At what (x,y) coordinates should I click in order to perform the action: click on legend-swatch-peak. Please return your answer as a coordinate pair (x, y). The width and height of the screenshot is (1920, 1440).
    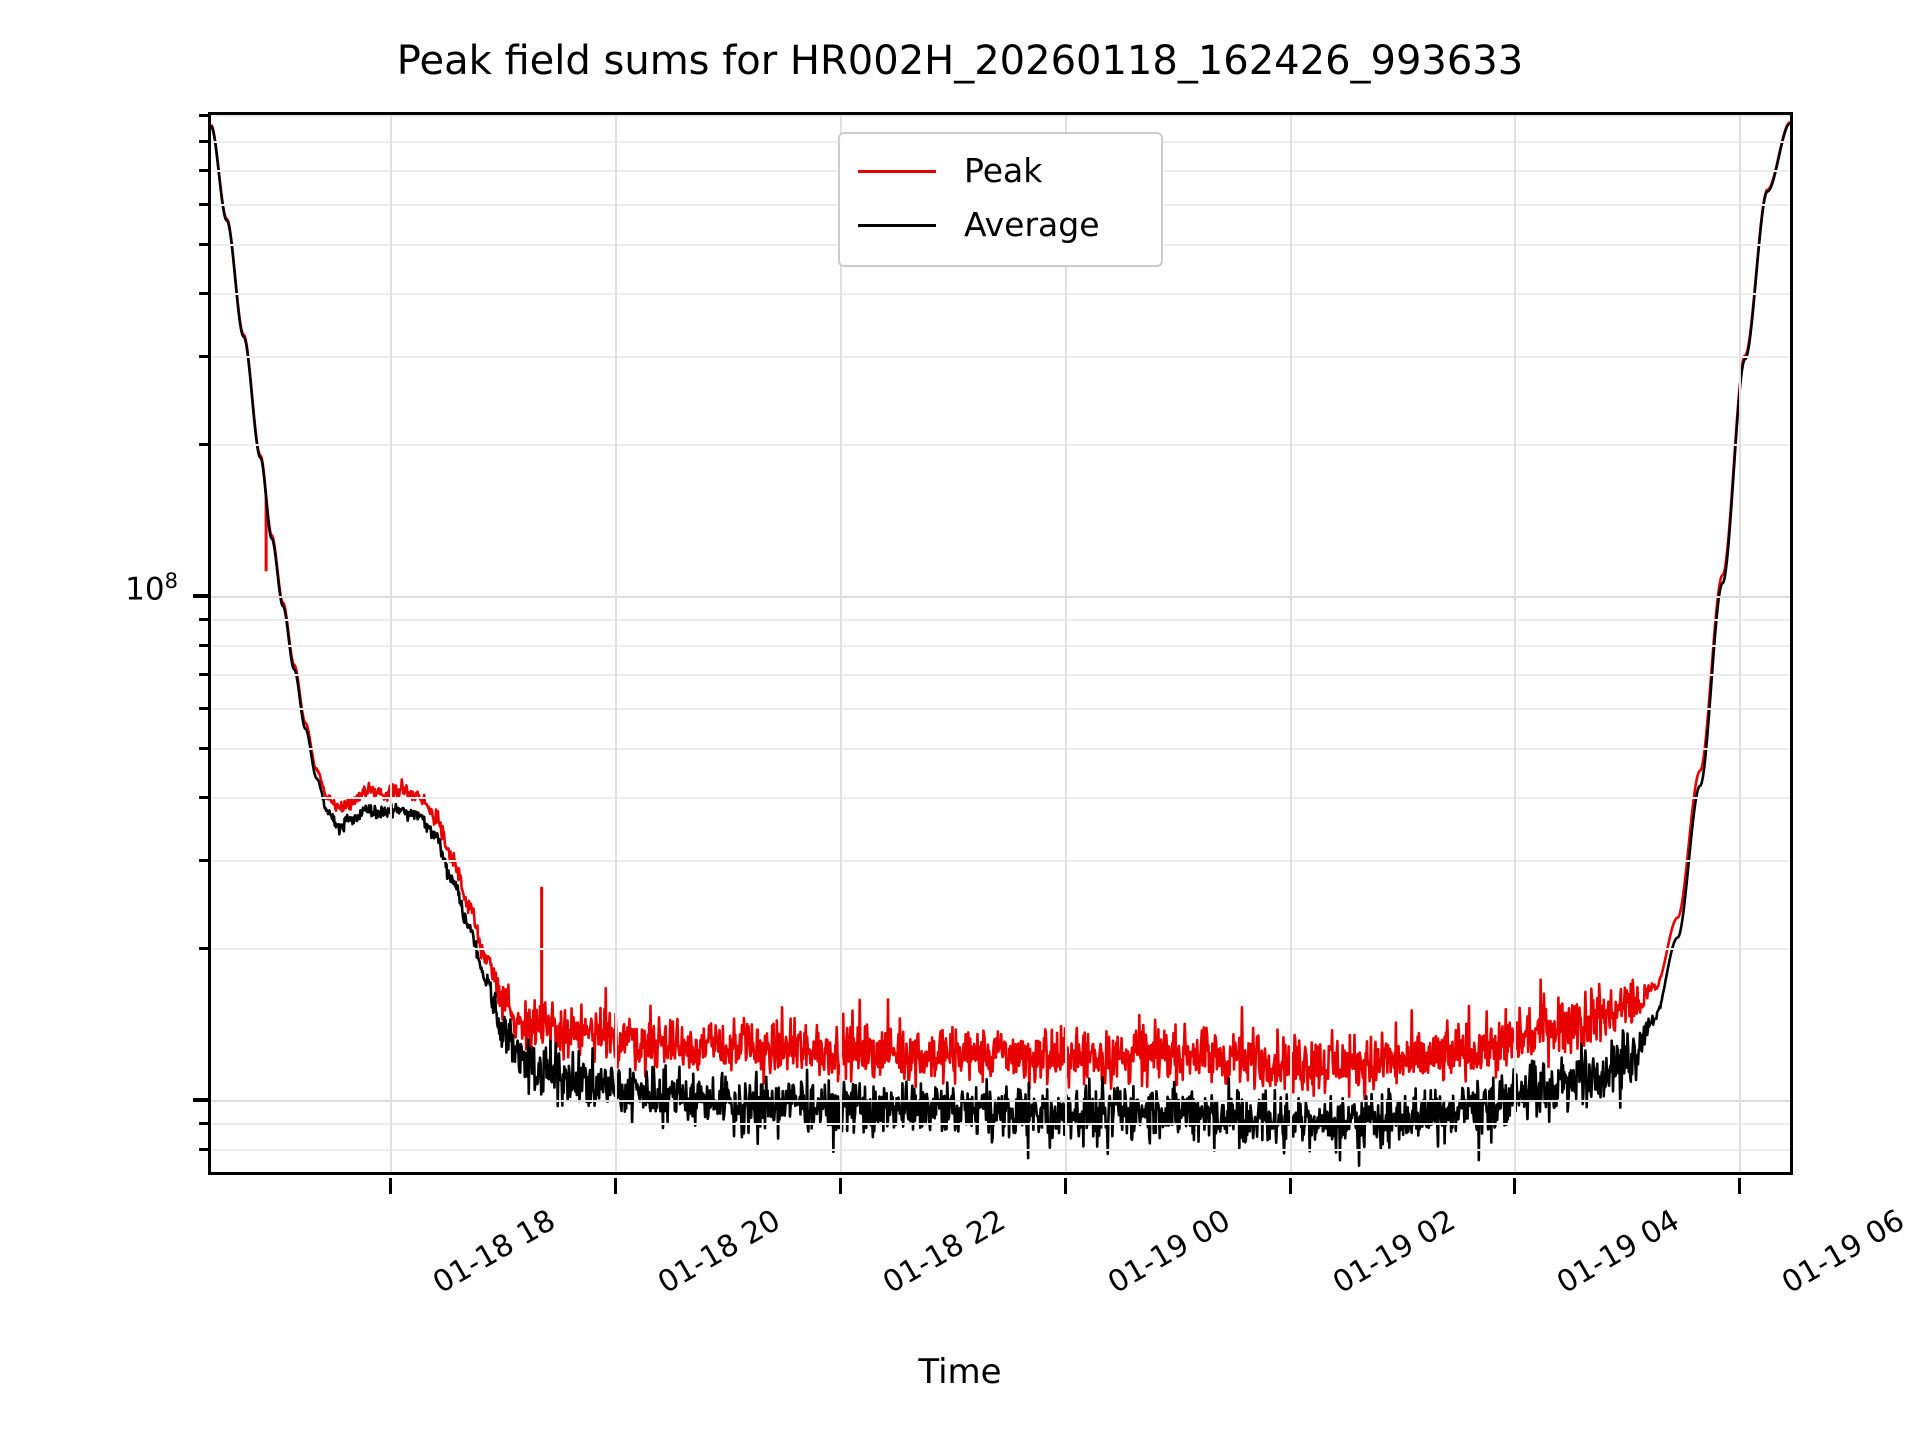
    Looking at the image, I should click on (897, 171).